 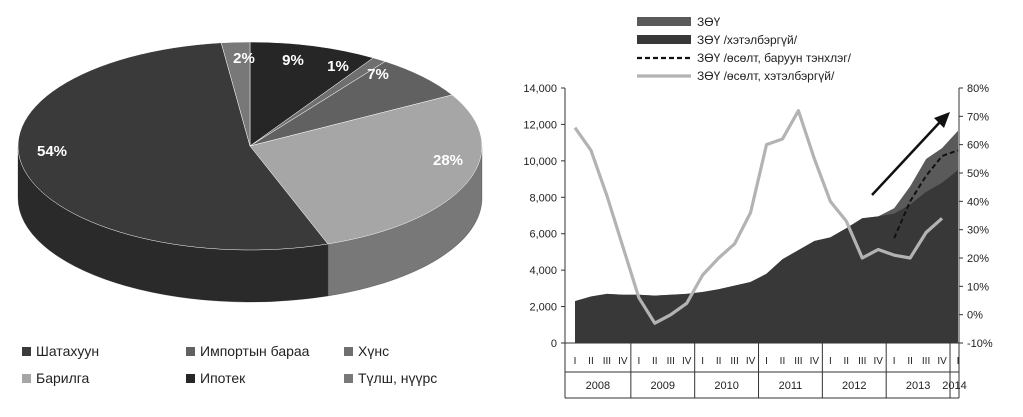 I want to click on y-left-tick-label-7: 14,000, so click(x=540, y=89).